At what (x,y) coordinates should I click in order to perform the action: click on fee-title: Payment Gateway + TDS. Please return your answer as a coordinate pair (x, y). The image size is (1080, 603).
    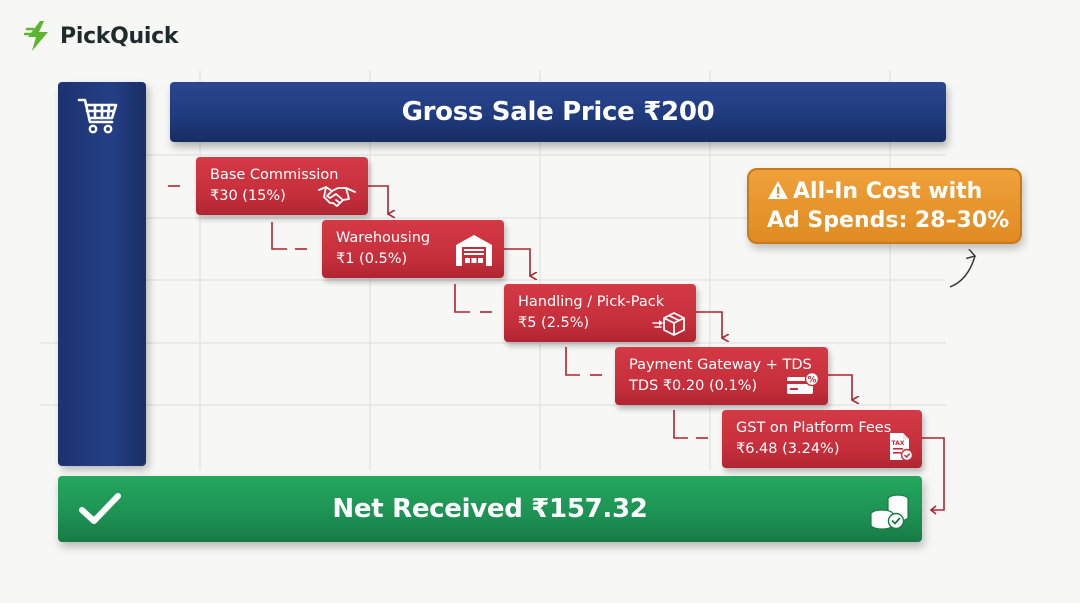
    Looking at the image, I should click on (720, 365).